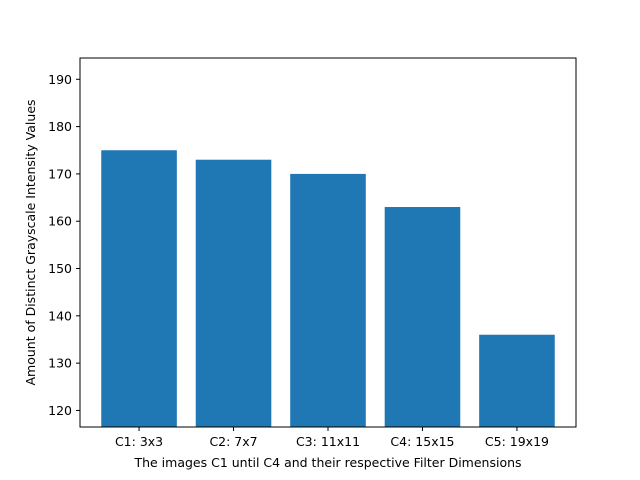 The width and height of the screenshot is (640, 480). Describe the element at coordinates (60, 410) in the screenshot. I see `y-tick-label-120: 120` at that location.